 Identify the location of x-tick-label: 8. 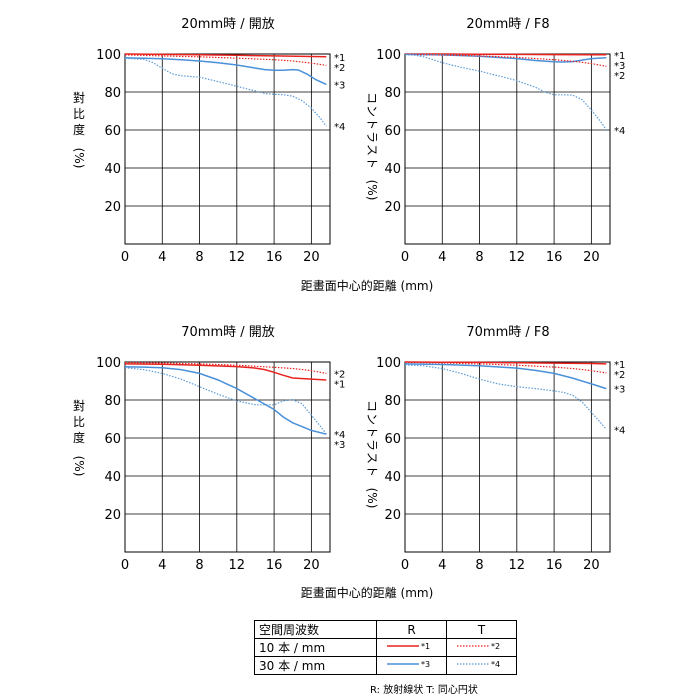
(479, 257).